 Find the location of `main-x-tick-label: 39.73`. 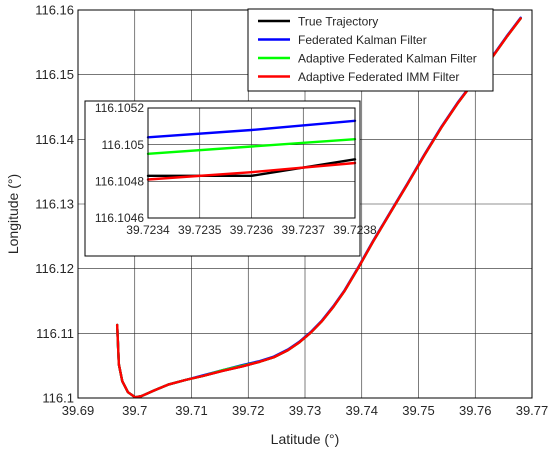

main-x-tick-label: 39.73 is located at coordinates (305, 410).